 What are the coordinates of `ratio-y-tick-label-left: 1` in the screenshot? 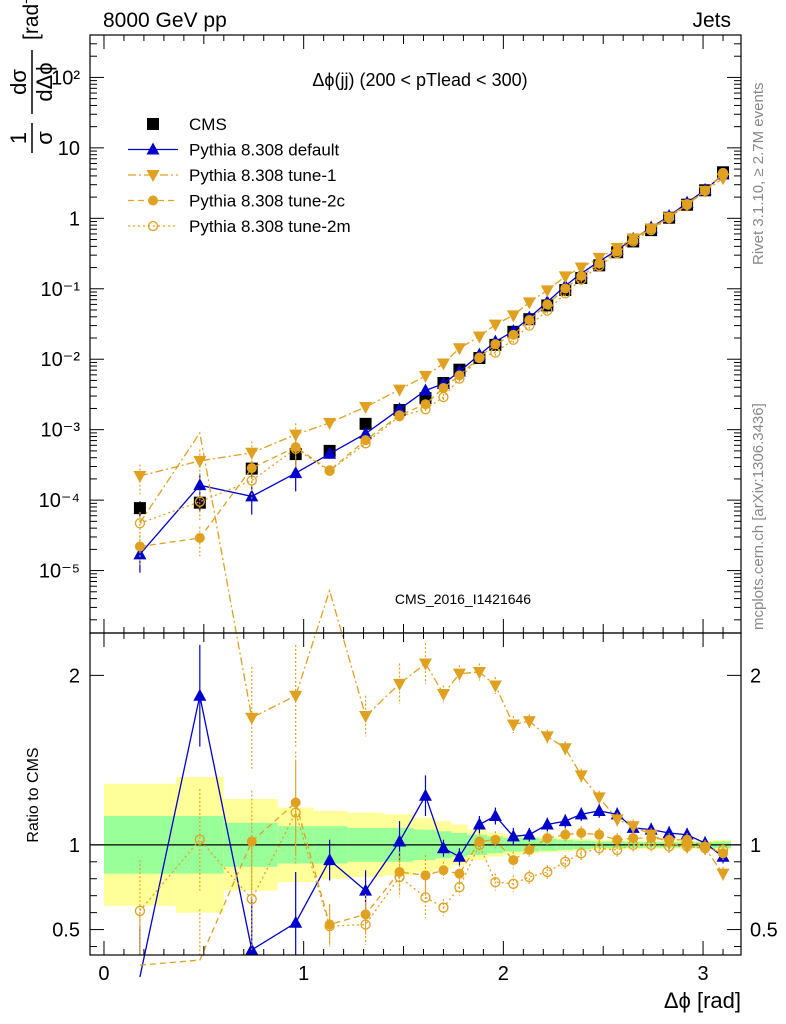 It's located at (74, 846).